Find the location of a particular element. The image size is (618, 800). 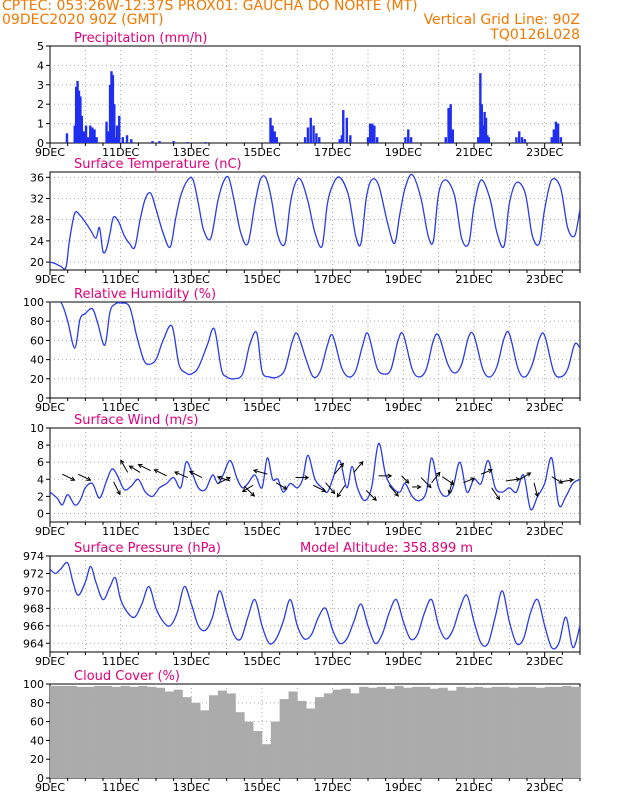

y-tick-label: 40 is located at coordinates (37, 360).